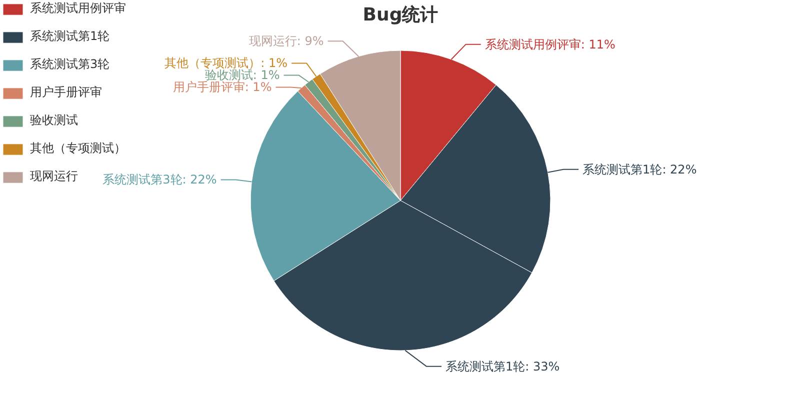  I want to click on legend-label: 现网运行, so click(54, 176).